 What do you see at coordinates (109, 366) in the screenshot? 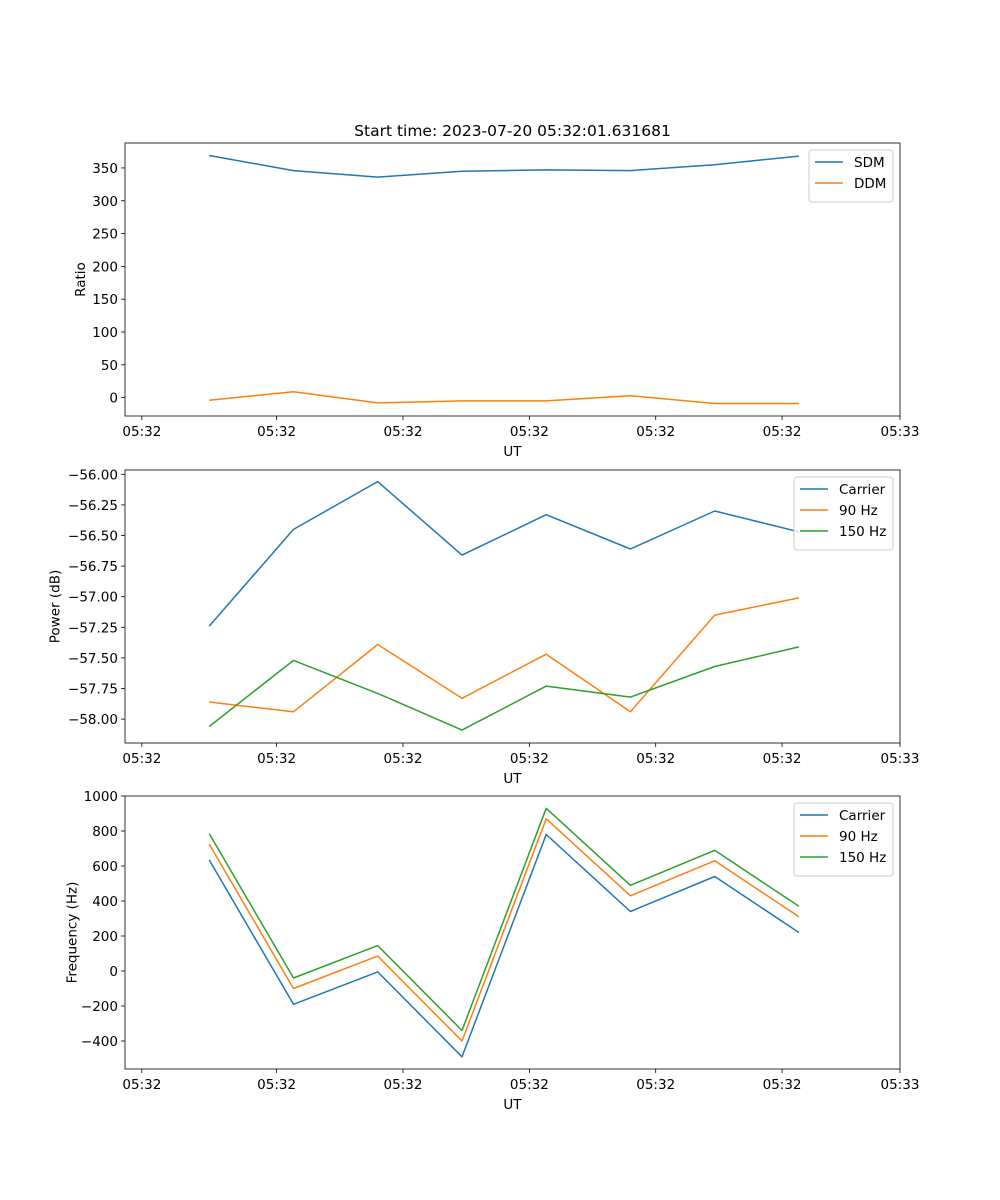
I see `y-tick-label: 50` at bounding box center [109, 366].